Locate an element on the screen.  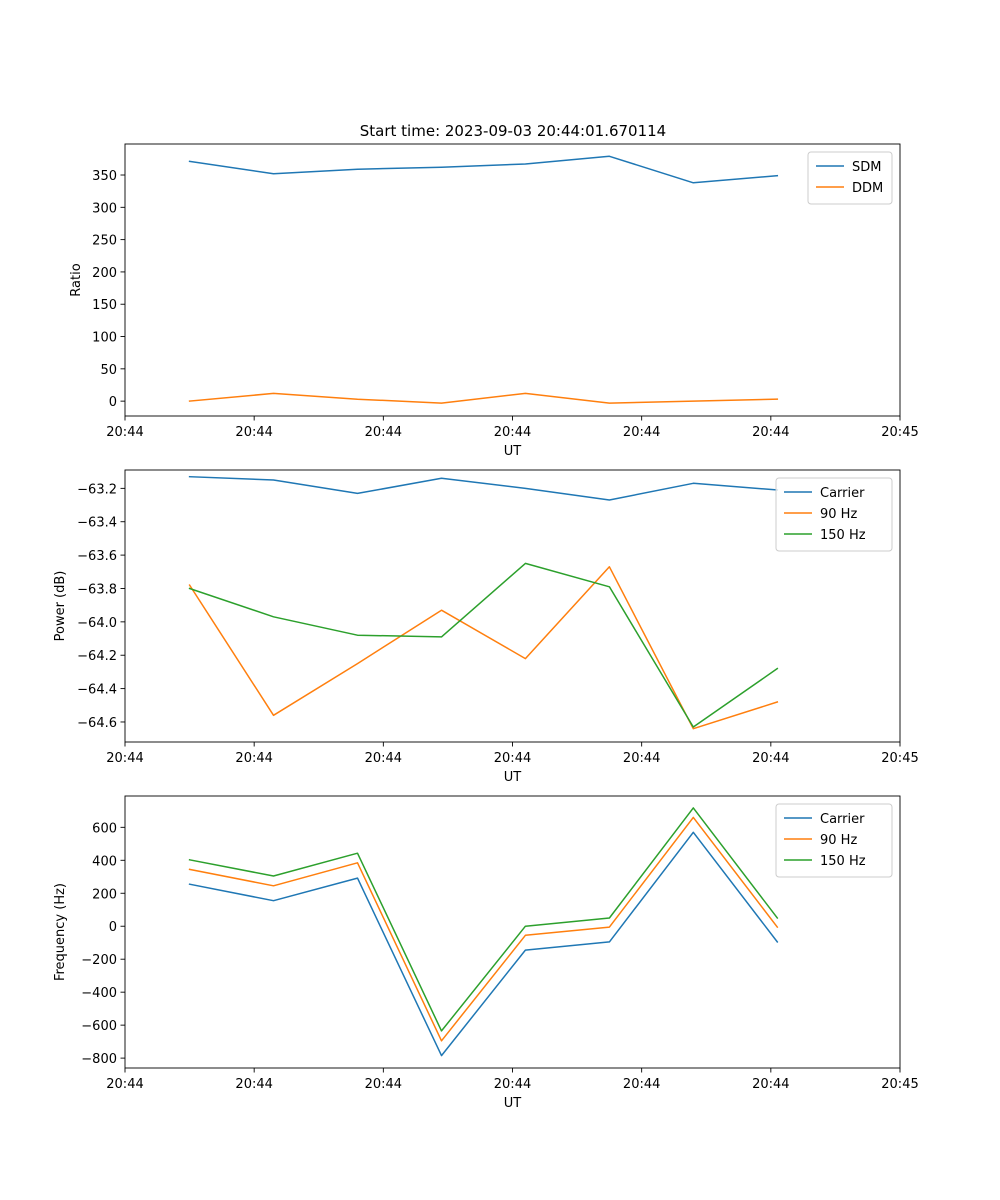
ratio-legend: SDM DDM is located at coordinates (850, 178).